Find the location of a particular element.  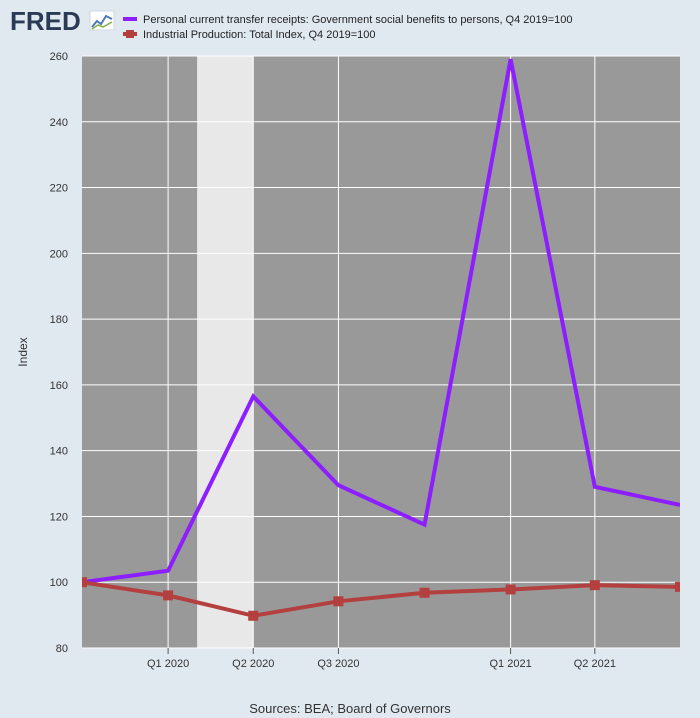

fred-graph-icon is located at coordinates (102, 20).